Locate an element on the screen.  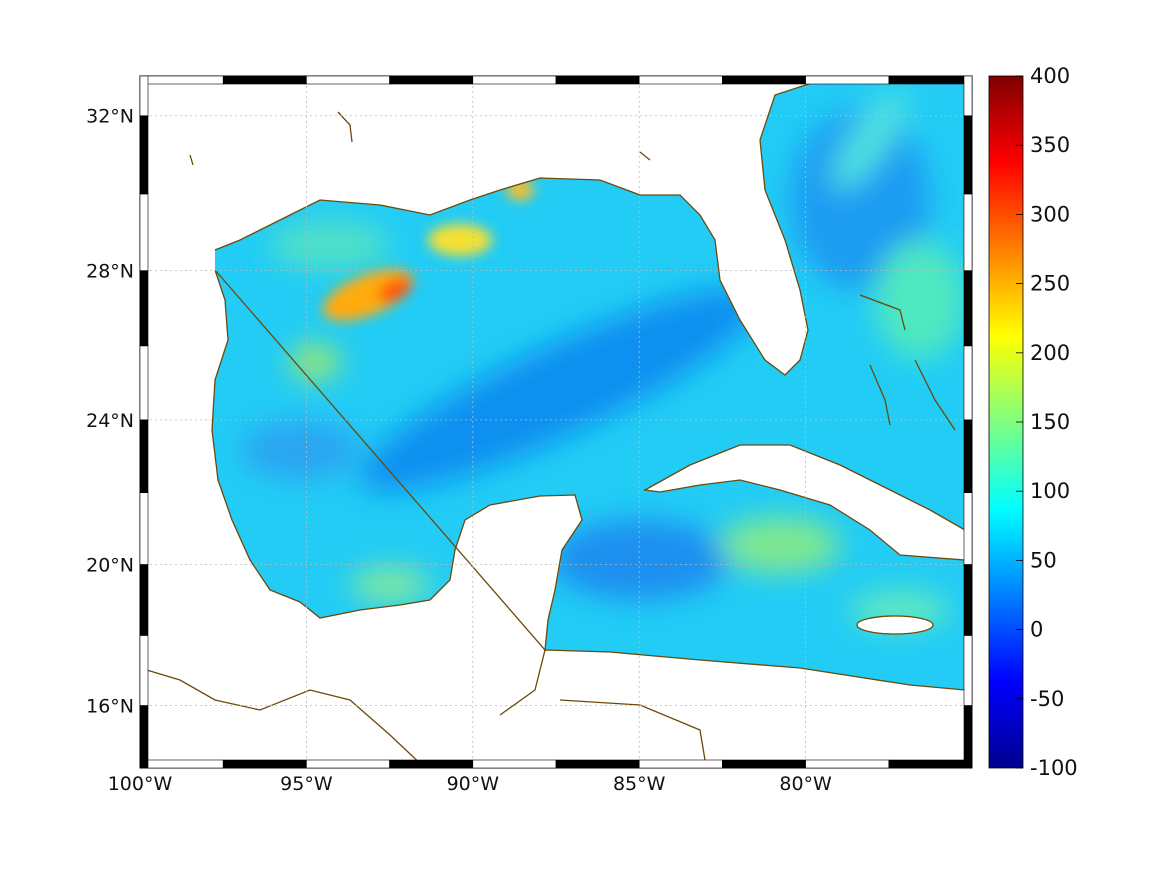
colorbar-tick-label: 300 is located at coordinates (1050, 214).